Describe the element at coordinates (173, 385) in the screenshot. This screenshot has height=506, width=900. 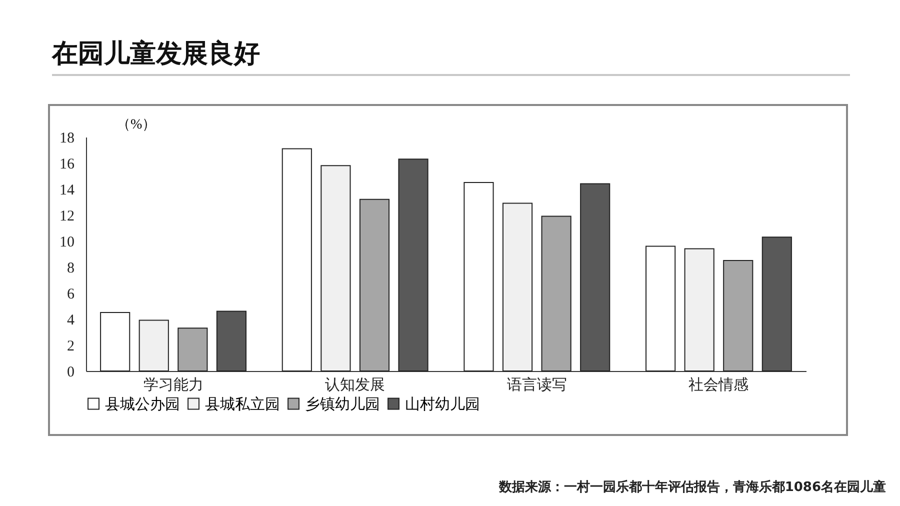
I see `x-tick-label: 学习能力` at that location.